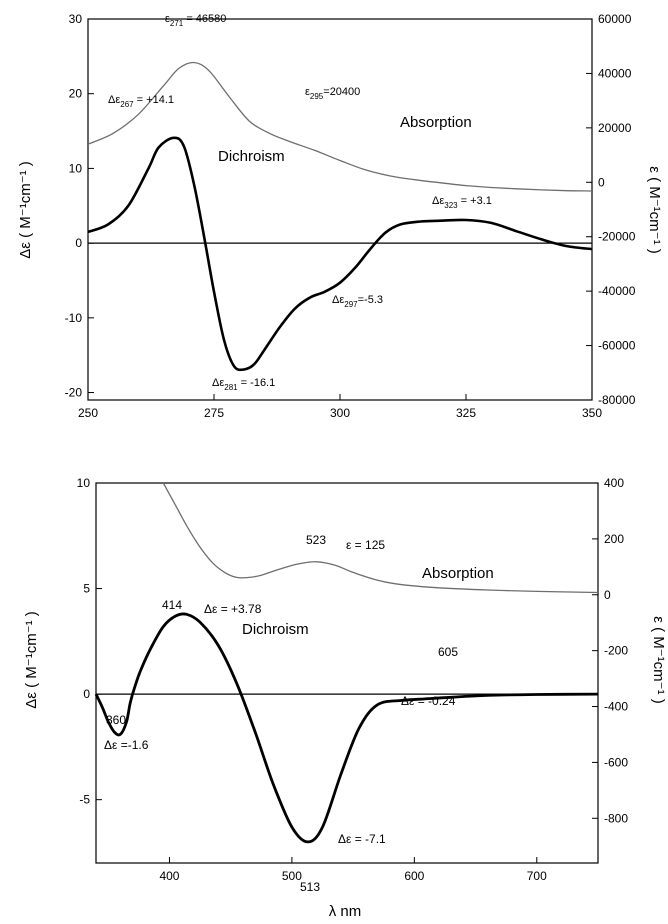 This screenshot has width=668, height=924. What do you see at coordinates (74, 318) in the screenshot?
I see `y-tick-label: -10` at bounding box center [74, 318].